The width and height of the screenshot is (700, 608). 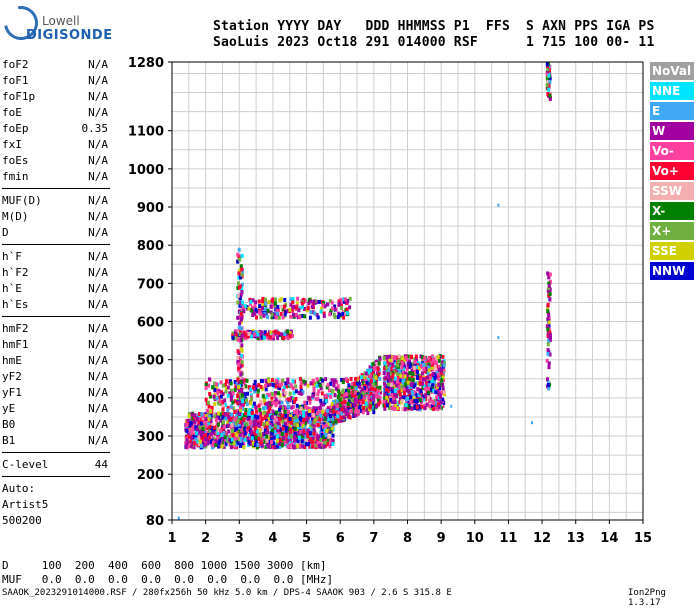 I want to click on param-row: foEs N/A, so click(x=56, y=161).